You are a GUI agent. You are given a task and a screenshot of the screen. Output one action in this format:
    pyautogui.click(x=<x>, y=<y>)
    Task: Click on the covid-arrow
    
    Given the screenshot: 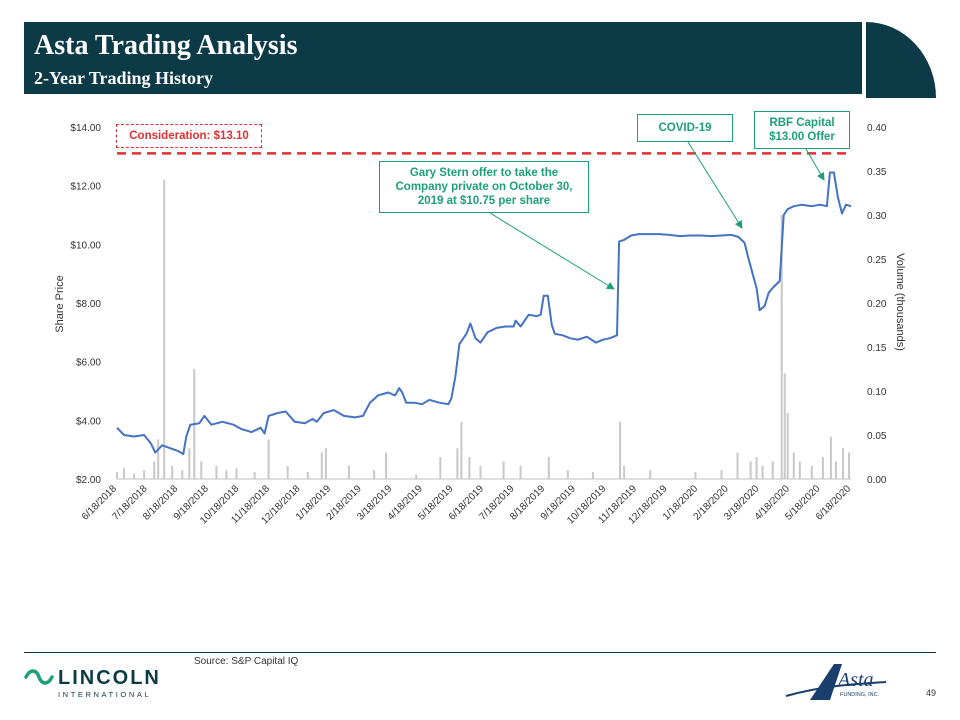 What is the action you would take?
    pyautogui.click(x=715, y=185)
    